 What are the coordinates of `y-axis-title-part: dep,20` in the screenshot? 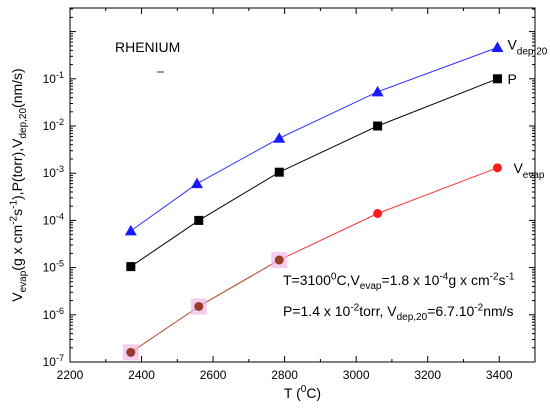 It's located at (23, 123).